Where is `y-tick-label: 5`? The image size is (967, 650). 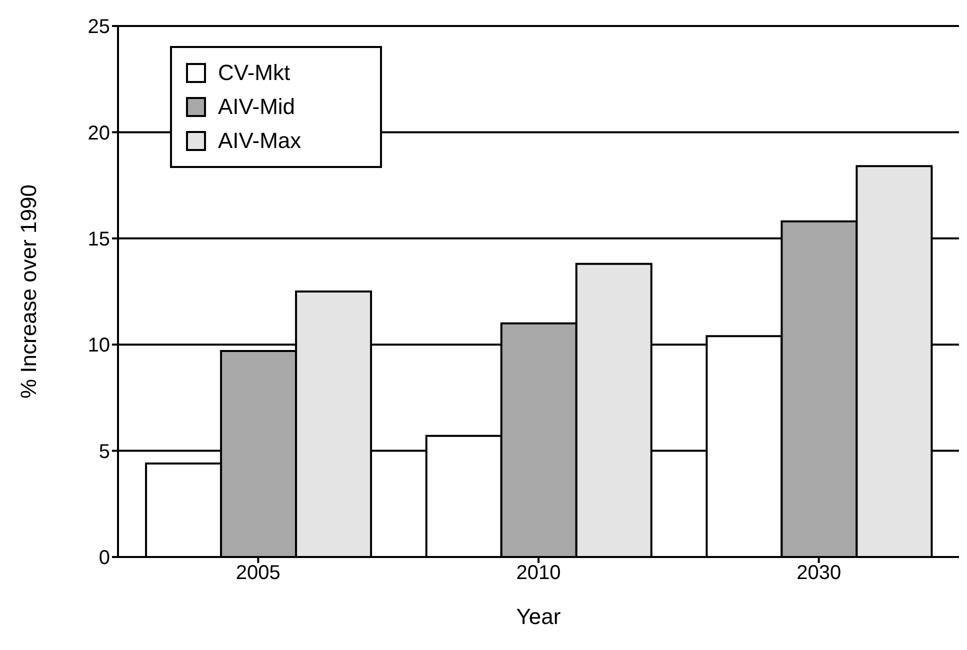
y-tick-label: 5 is located at coordinates (104, 451).